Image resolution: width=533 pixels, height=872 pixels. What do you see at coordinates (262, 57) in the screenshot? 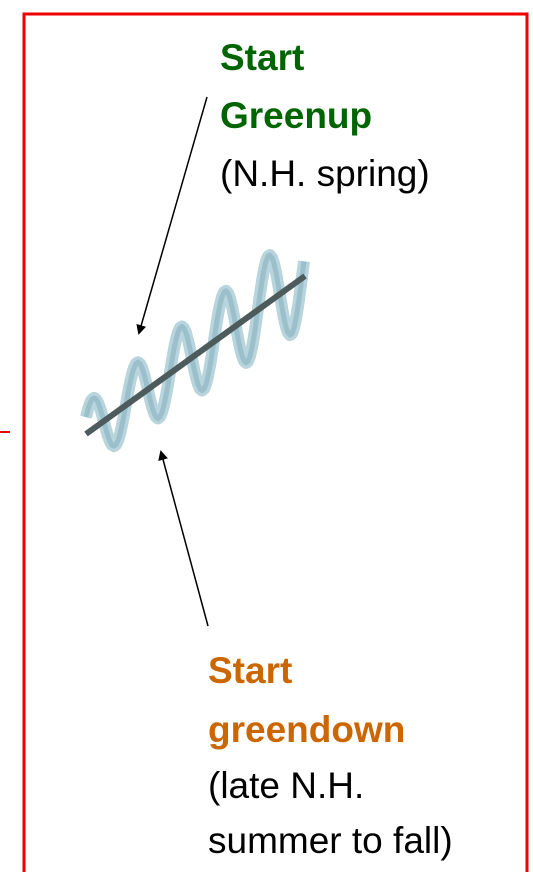
I see `greenup-title: Start` at bounding box center [262, 57].